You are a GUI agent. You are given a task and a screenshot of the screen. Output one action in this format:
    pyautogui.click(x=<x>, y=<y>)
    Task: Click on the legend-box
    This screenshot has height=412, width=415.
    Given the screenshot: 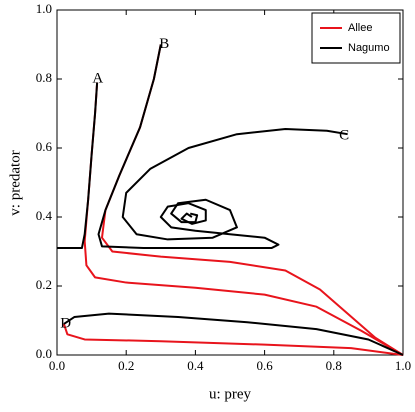 What is the action you would take?
    pyautogui.click(x=356, y=38)
    